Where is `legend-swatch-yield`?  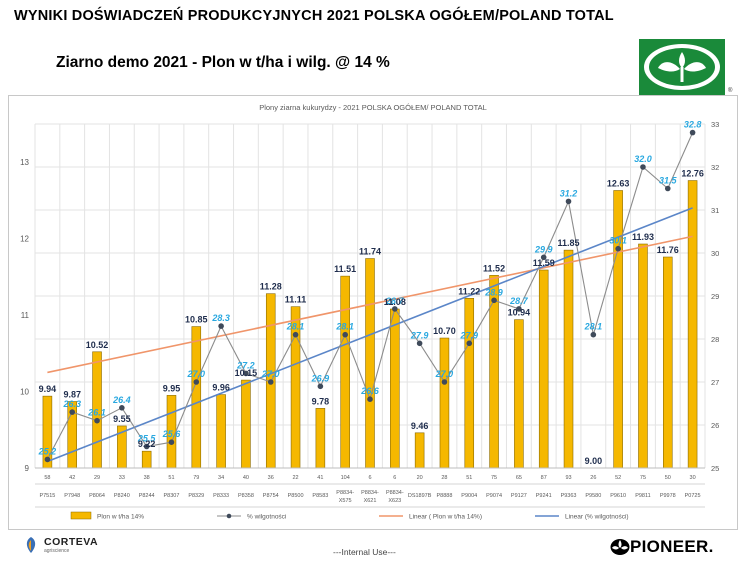
legend-swatch-yield is located at coordinates (81, 515).